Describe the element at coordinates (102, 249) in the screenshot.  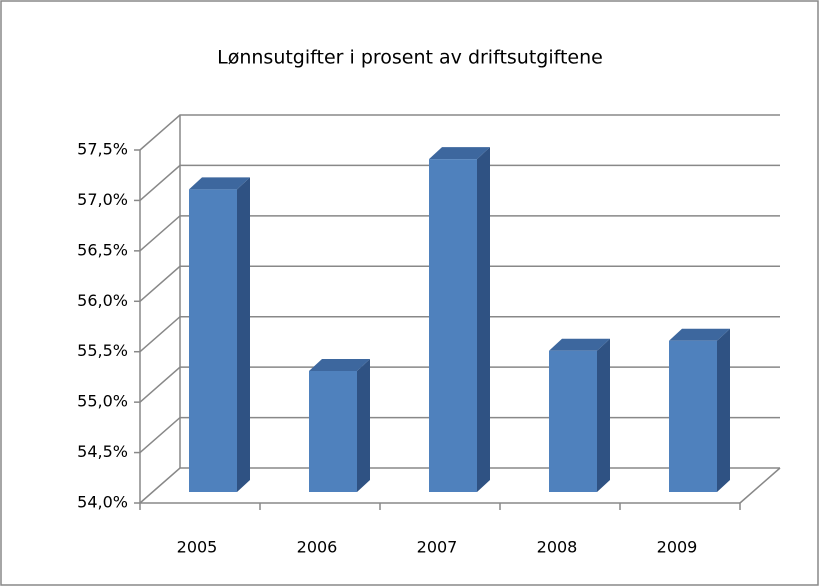
I see `y-tick-label: 56,5%` at that location.